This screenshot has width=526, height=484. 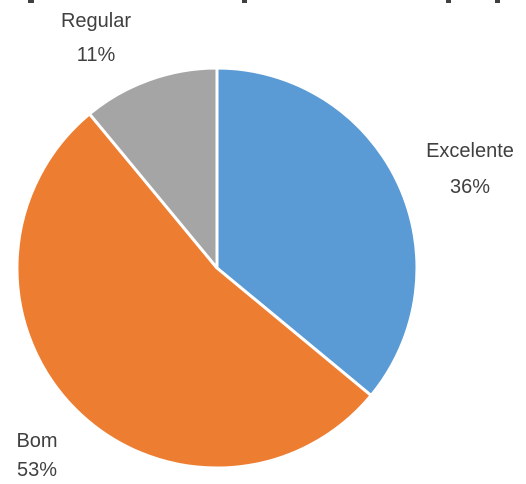 What do you see at coordinates (37, 470) in the screenshot?
I see `label-bom-value: 53%` at bounding box center [37, 470].